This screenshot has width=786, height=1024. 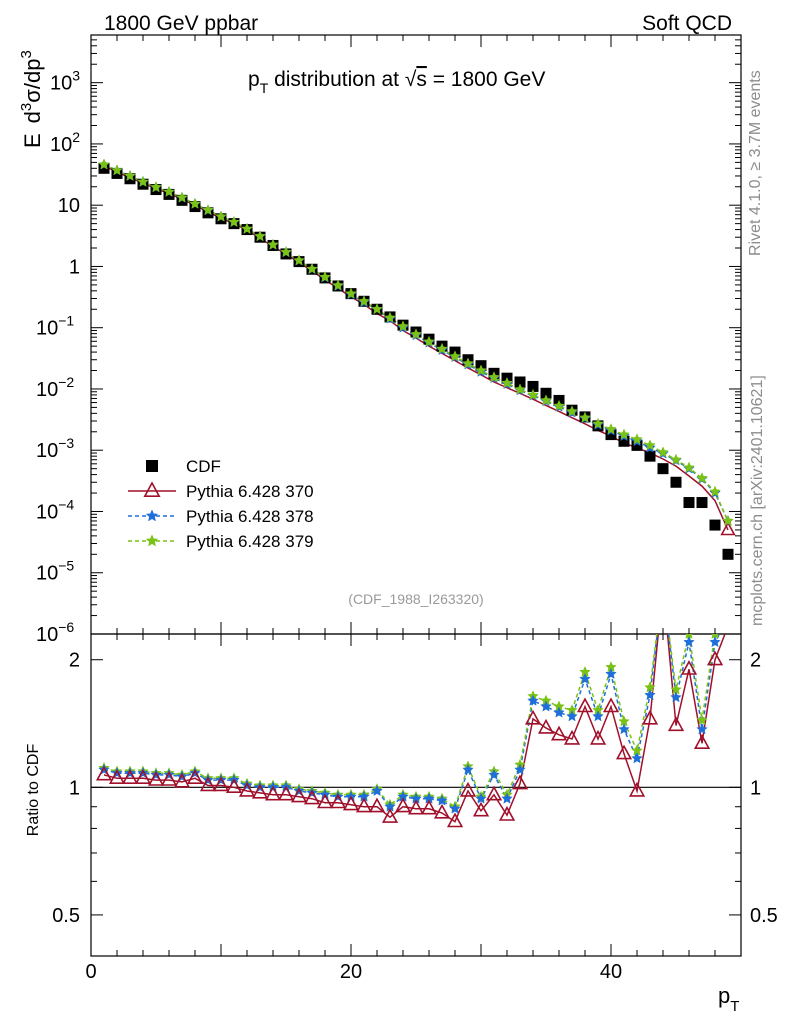 I want to click on y-tick-label: 10⁻⁵, so click(x=55, y=571).